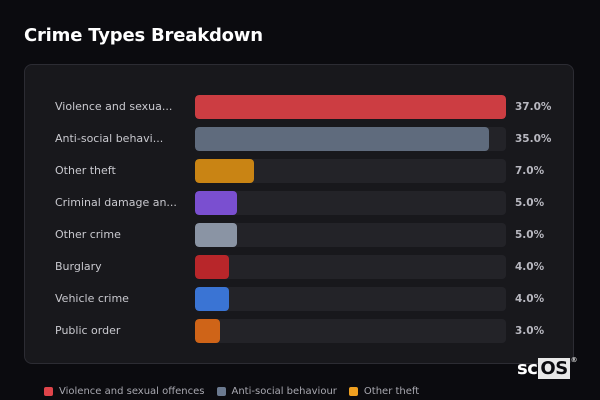  I want to click on legend-label: Violence and sexual offences, so click(132, 391).